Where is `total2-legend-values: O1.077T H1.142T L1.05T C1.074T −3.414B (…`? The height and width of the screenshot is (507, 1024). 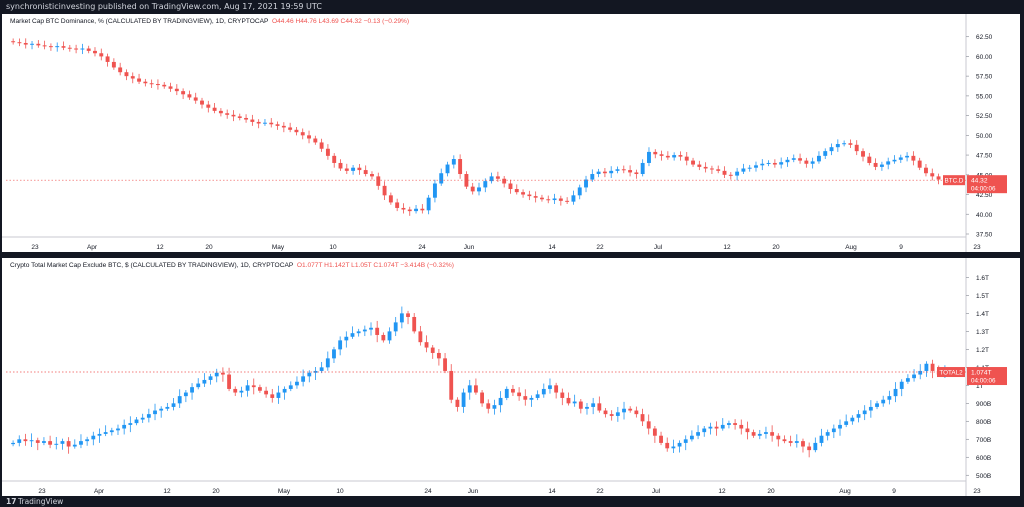
total2-legend-values: O1.077T H1.142T L1.05T C1.074T −3.414B (… is located at coordinates (375, 265).